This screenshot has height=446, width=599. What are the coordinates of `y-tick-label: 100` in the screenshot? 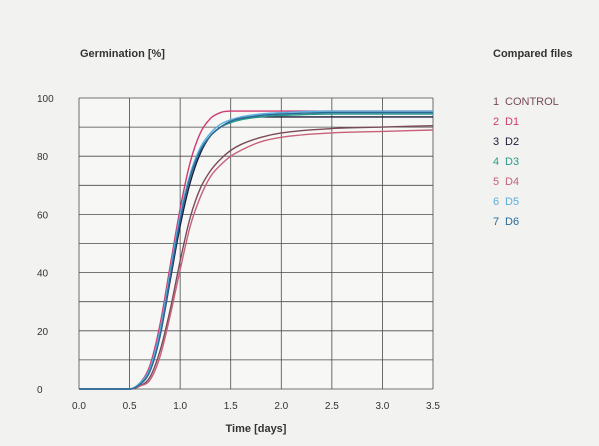 It's located at (45, 99).